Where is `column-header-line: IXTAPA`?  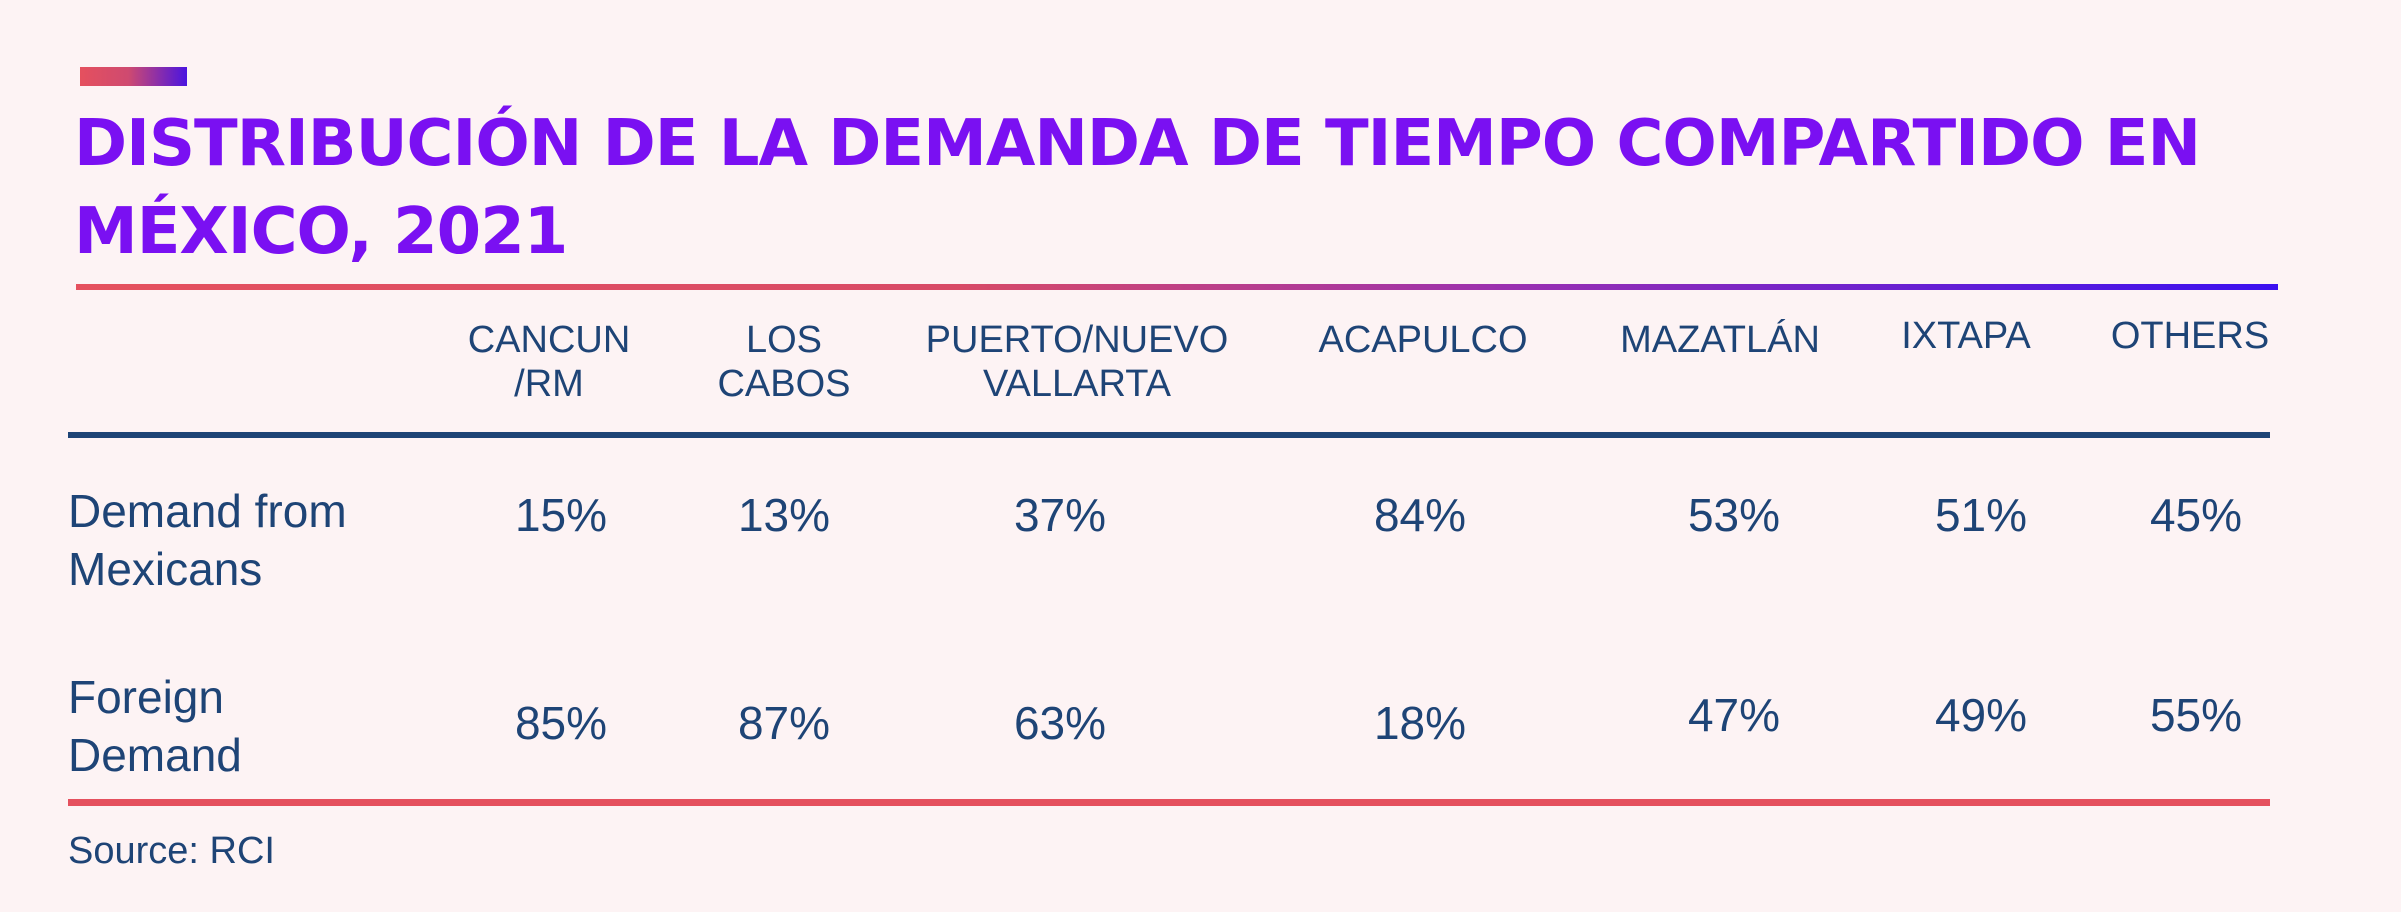 column-header-line: IXTAPA is located at coordinates (1966, 336).